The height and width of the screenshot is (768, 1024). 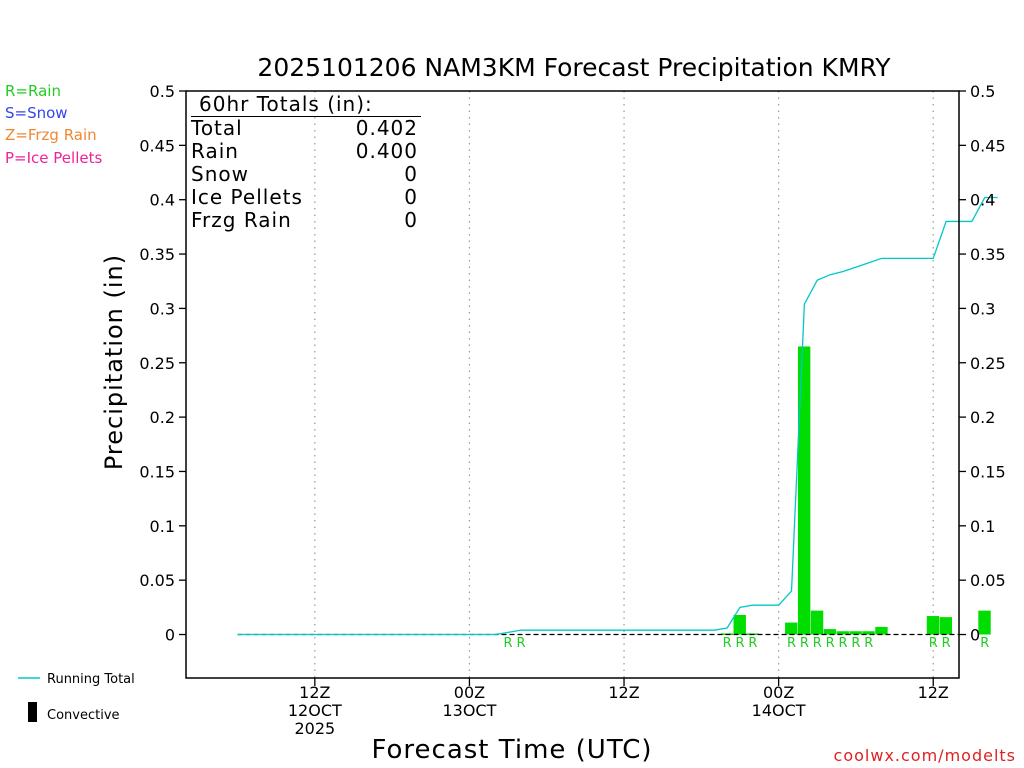 I want to click on x-tick-label: 13OCT, so click(x=469, y=710).